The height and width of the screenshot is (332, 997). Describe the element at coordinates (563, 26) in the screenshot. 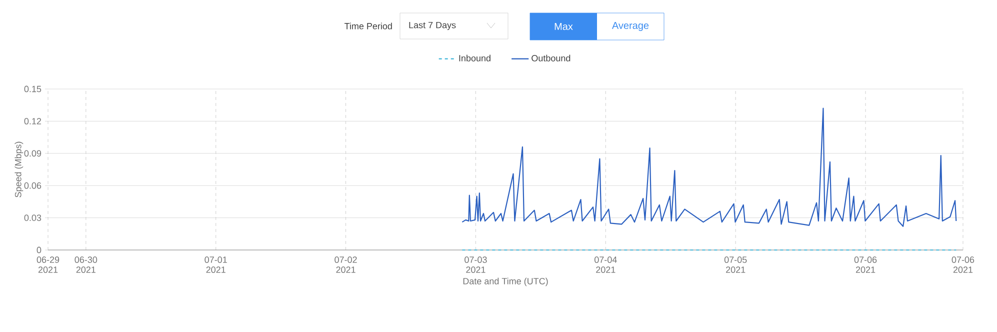

I see `text: Max` at that location.